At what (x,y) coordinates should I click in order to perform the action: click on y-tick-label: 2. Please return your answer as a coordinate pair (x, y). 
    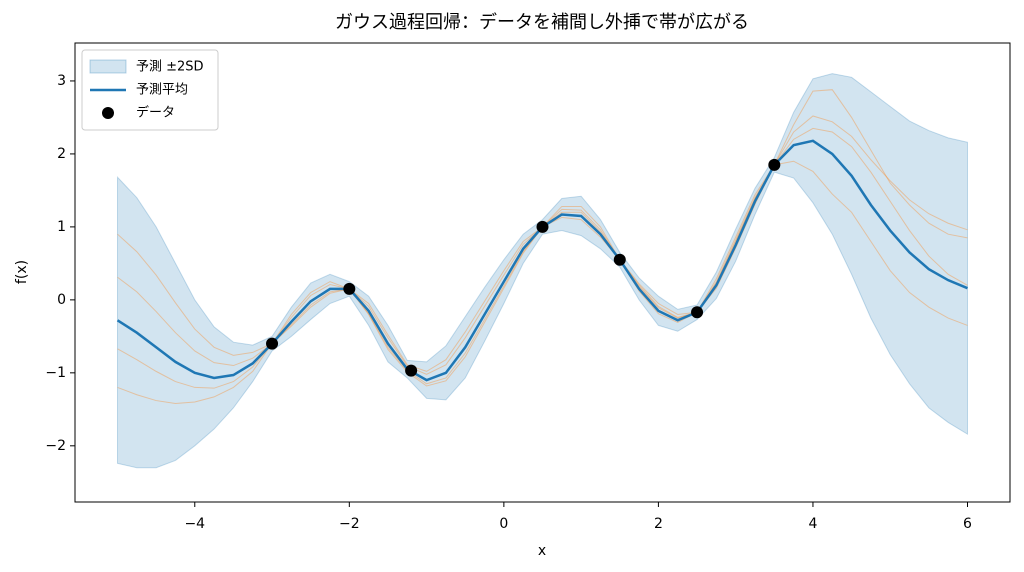
    Looking at the image, I should click on (61, 154).